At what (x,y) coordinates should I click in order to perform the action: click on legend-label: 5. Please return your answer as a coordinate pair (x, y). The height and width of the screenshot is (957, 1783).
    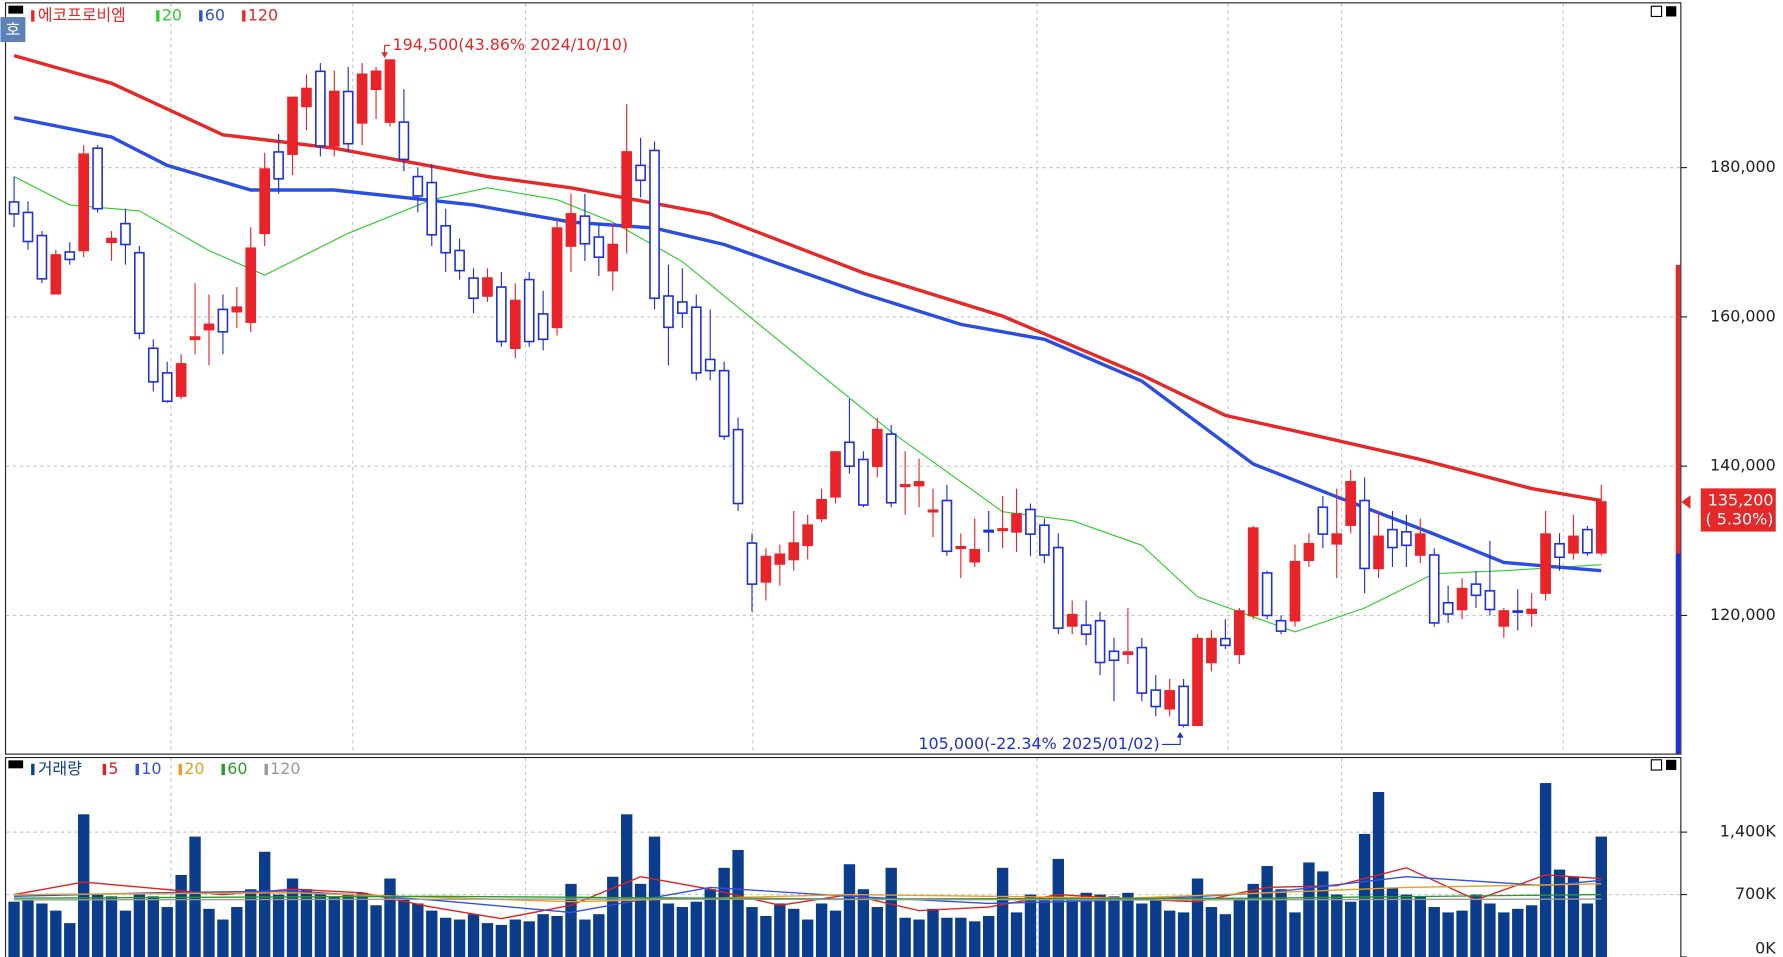
    Looking at the image, I should click on (113, 768).